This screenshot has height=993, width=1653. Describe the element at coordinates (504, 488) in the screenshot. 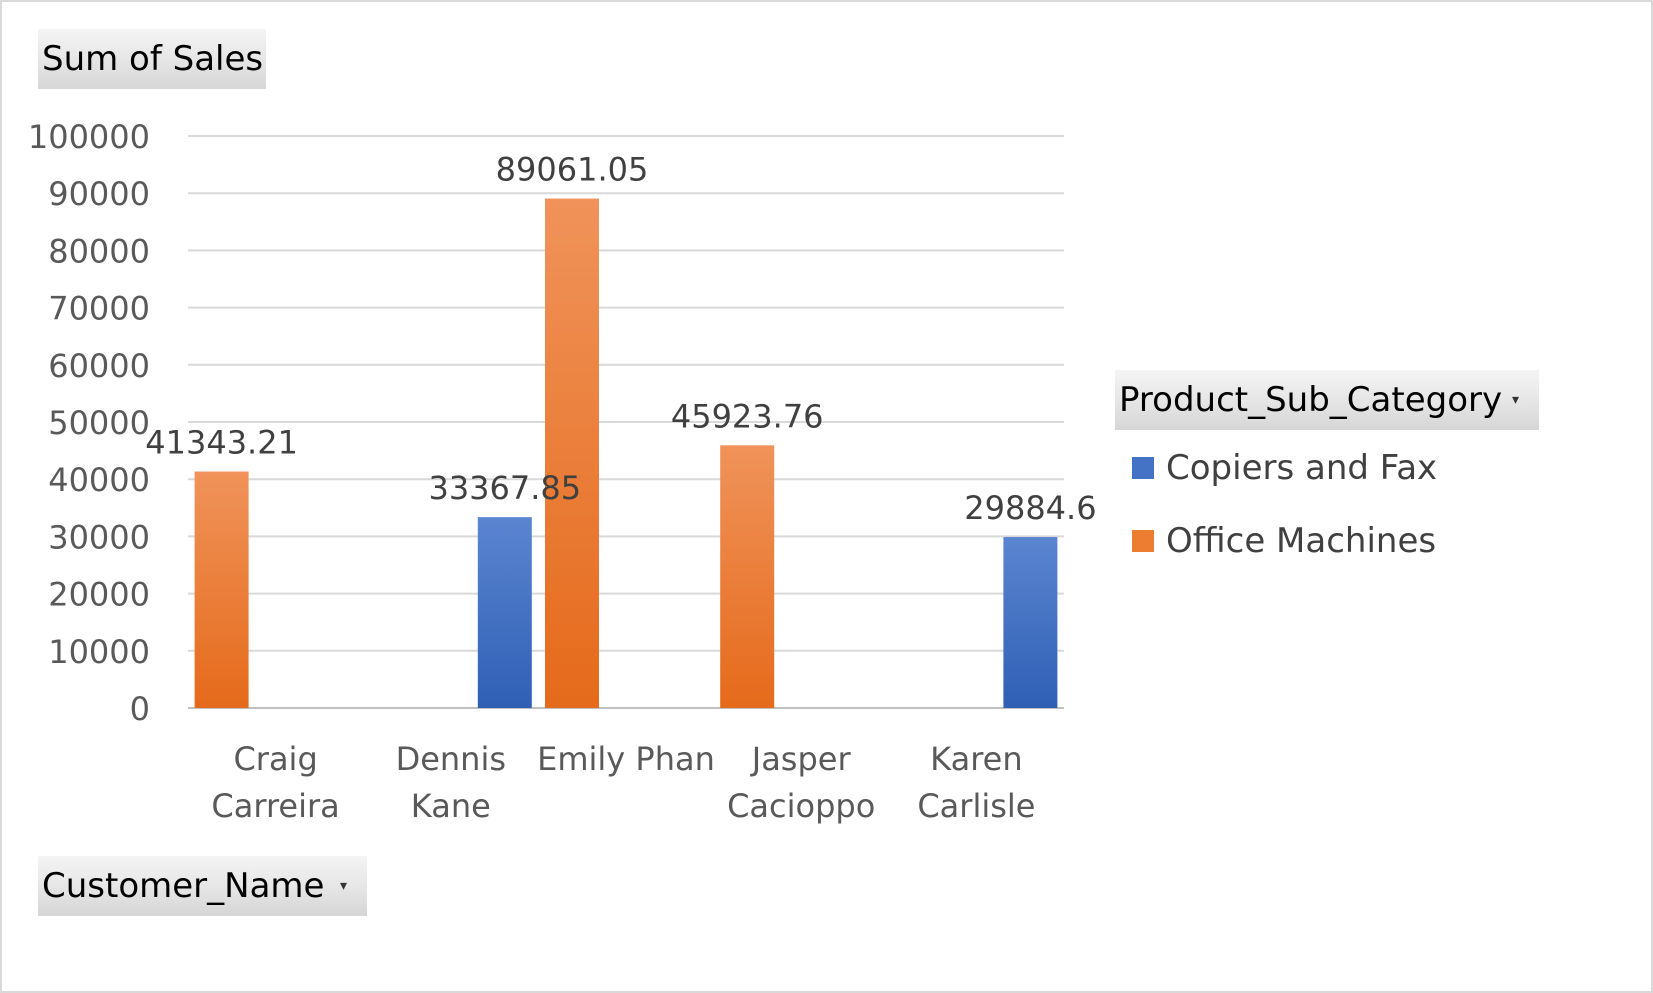

I see `data-label: 33367.85` at that location.